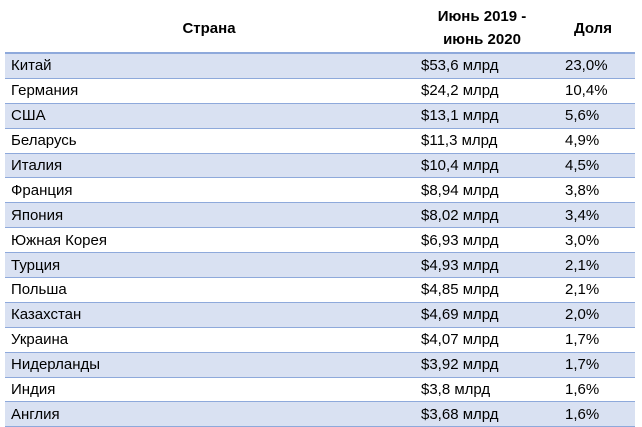 The image size is (642, 427). What do you see at coordinates (482, 290) in the screenshot?
I see `value-cell: $4,85 млрд` at bounding box center [482, 290].